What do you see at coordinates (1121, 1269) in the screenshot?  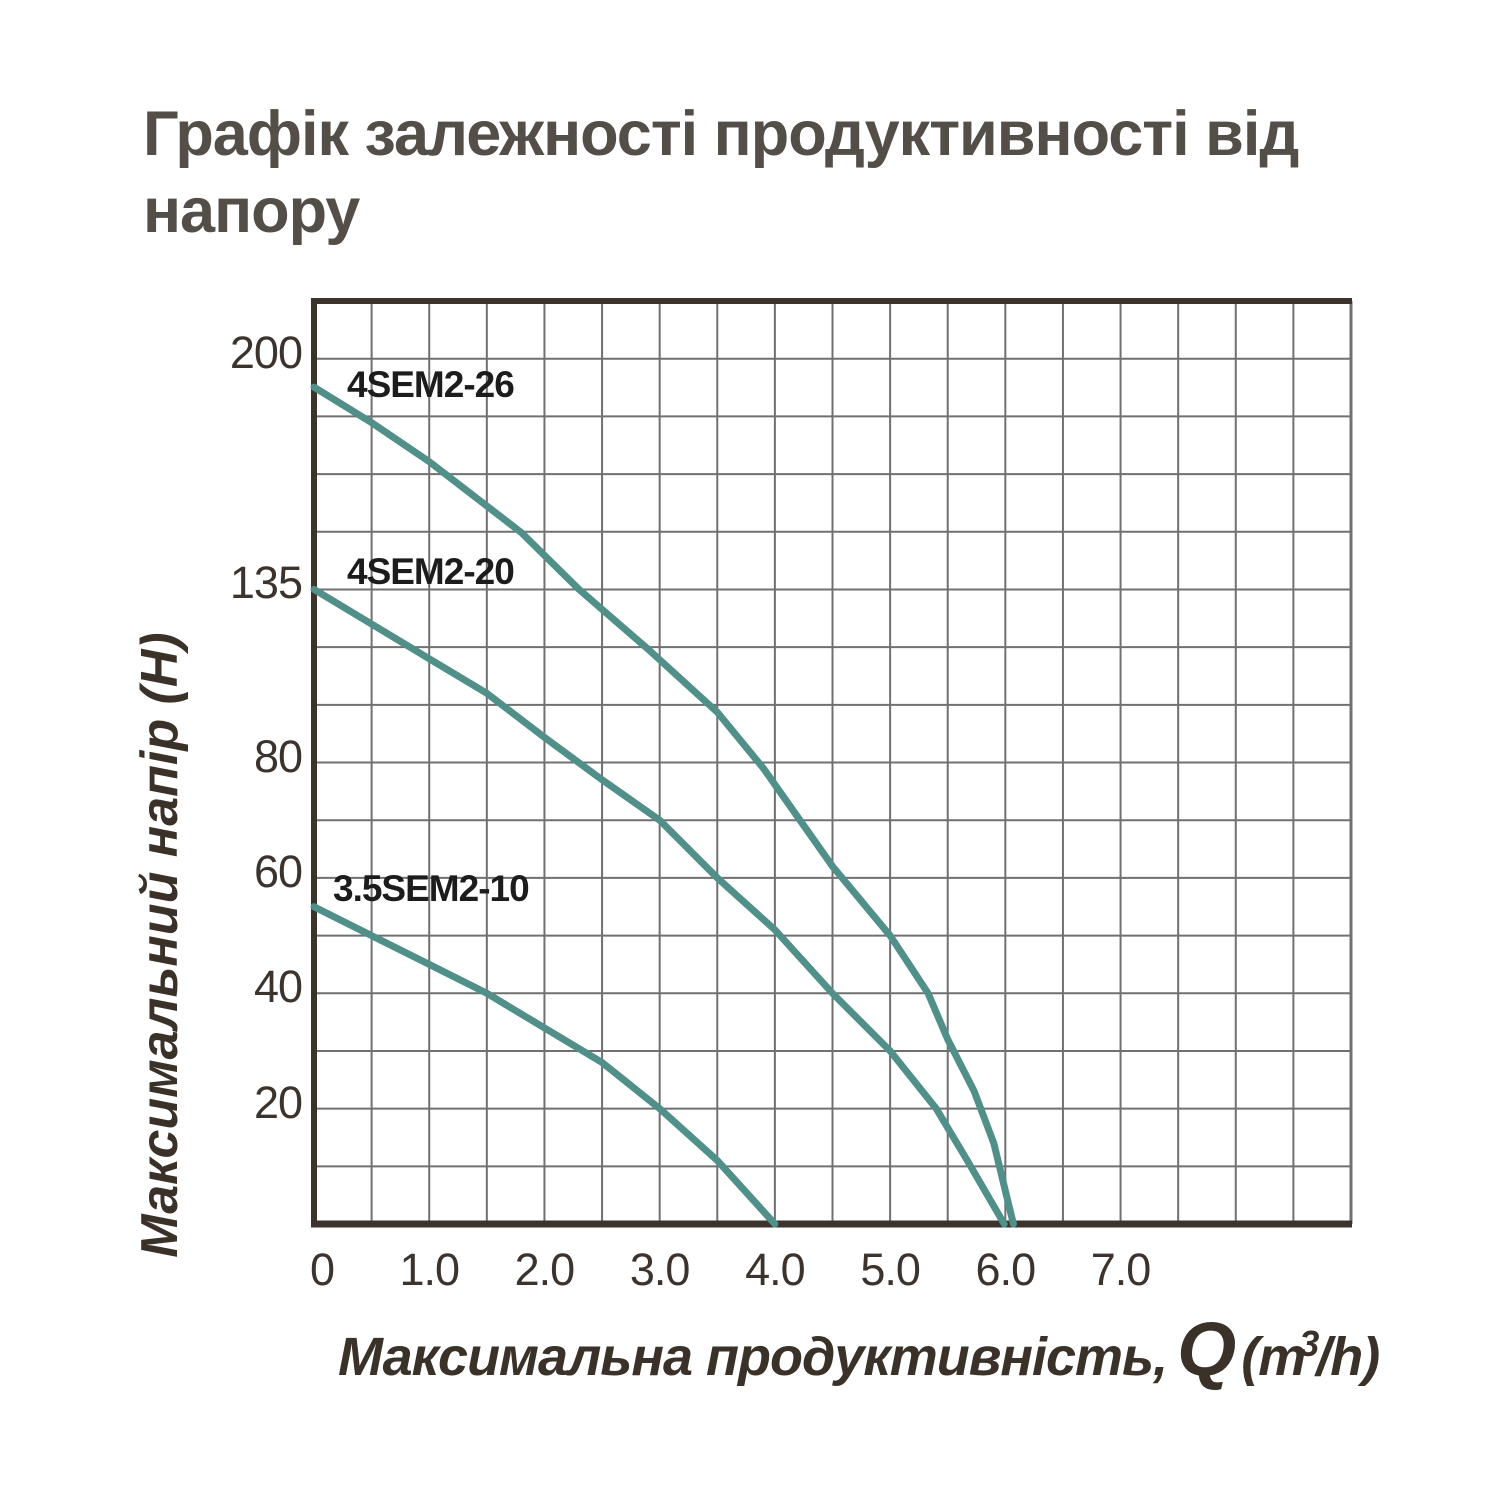 I see `x-tick-7.0: 7.0` at bounding box center [1121, 1269].